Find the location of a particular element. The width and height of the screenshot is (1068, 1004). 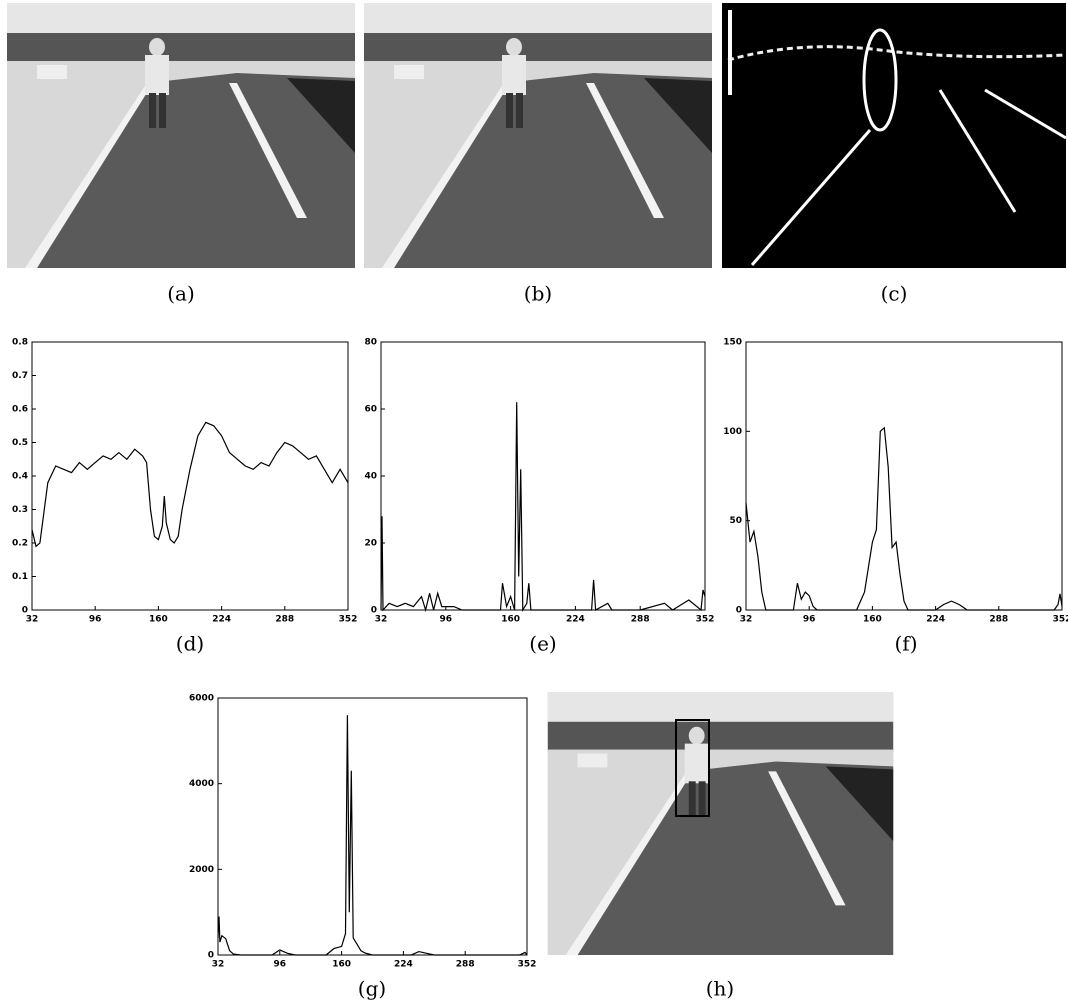

y-tick-label: 0.8 is located at coordinates (20, 343).